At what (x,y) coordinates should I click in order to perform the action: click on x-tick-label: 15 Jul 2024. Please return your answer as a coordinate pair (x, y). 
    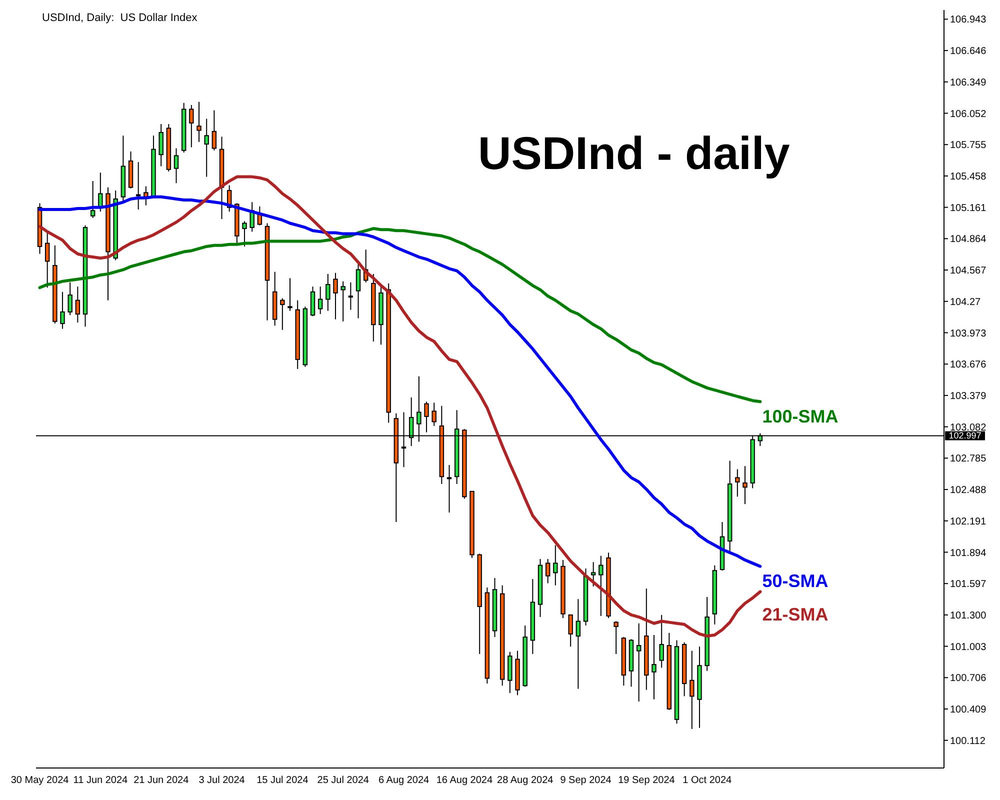
    Looking at the image, I should click on (282, 780).